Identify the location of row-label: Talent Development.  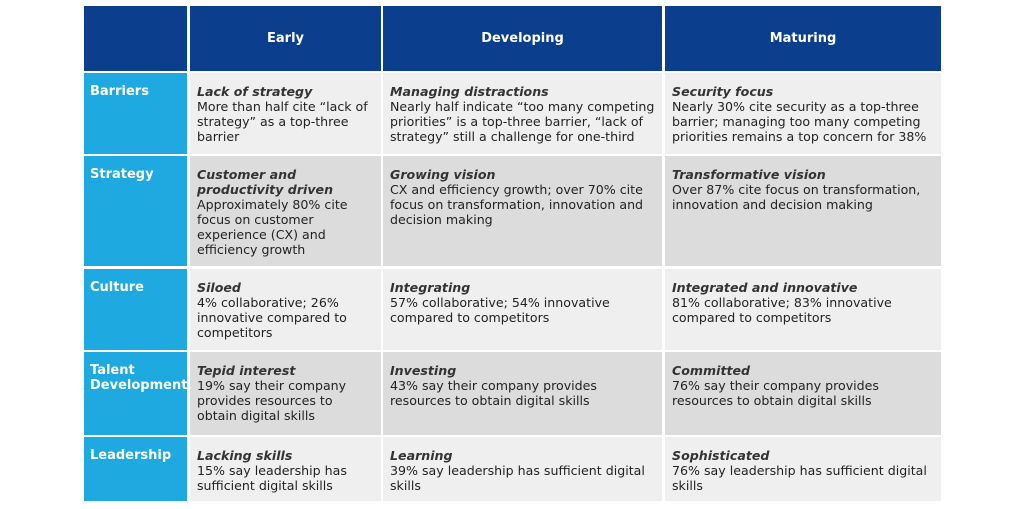
(135, 393).